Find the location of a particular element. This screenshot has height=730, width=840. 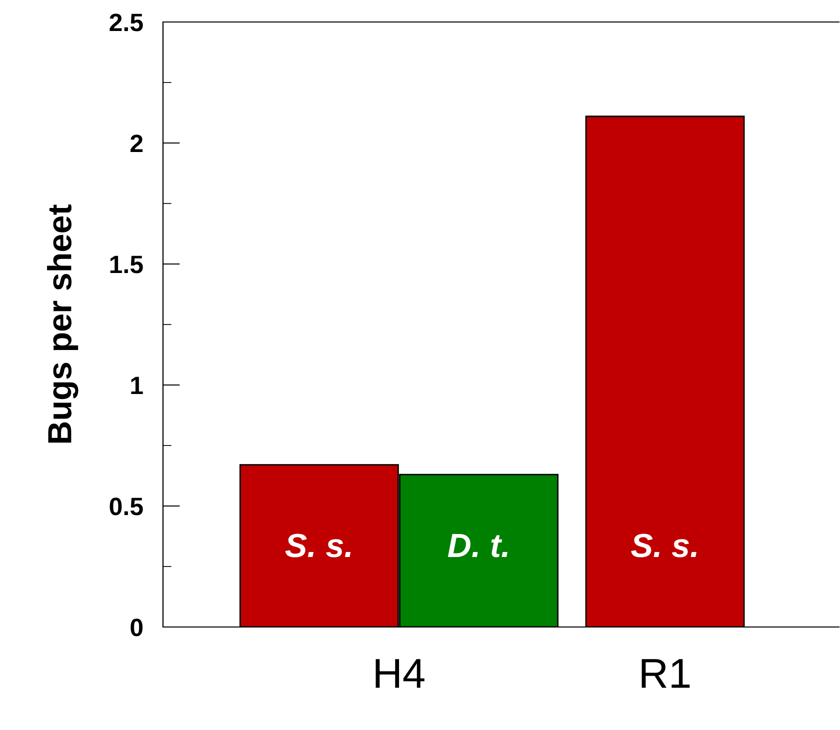

y-tick-label: 2.5 is located at coordinates (126, 23).